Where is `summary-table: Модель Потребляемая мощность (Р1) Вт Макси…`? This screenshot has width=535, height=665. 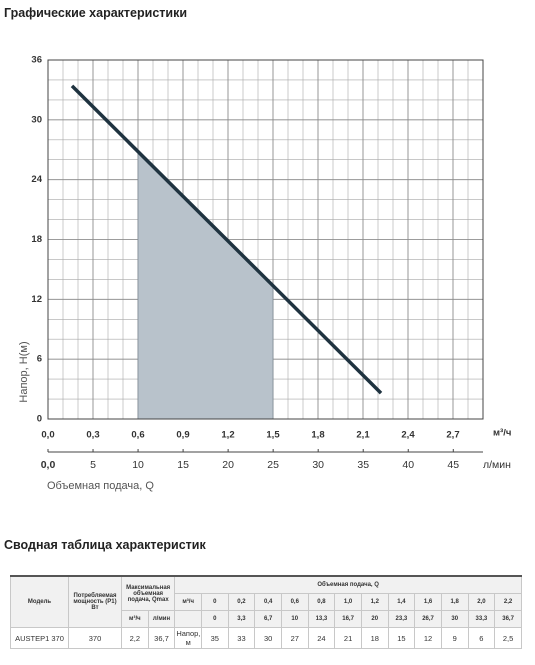
summary-table: Модель Потребляемая мощность (Р1) Вт Макси… is located at coordinates (266, 612).